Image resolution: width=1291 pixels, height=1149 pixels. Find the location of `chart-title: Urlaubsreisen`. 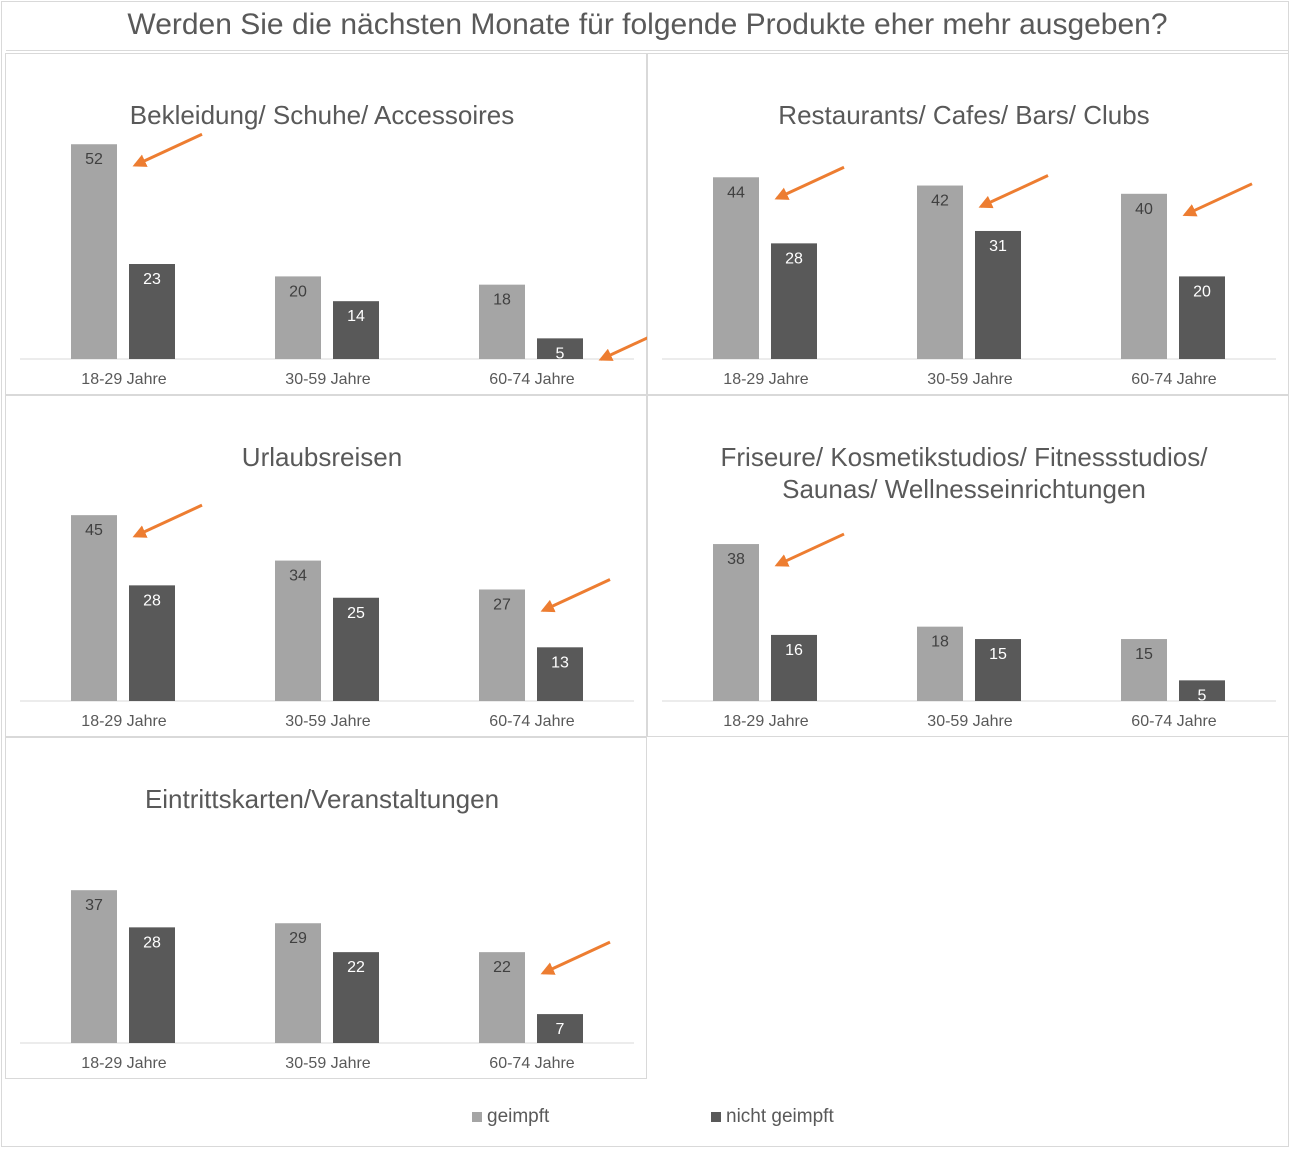

chart-title: Urlaubsreisen is located at coordinates (322, 457).